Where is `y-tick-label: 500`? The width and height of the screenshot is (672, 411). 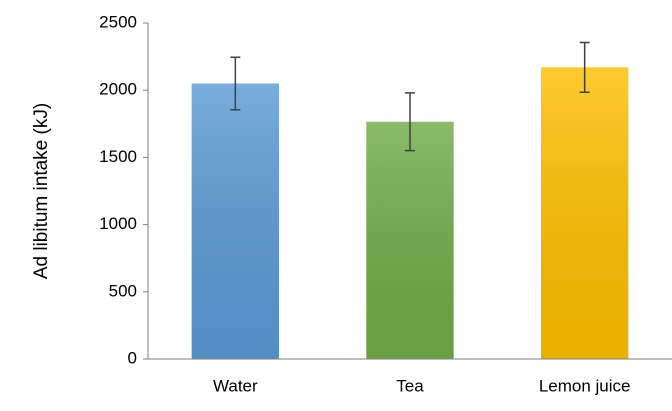
y-tick-label: 500 is located at coordinates (123, 290).